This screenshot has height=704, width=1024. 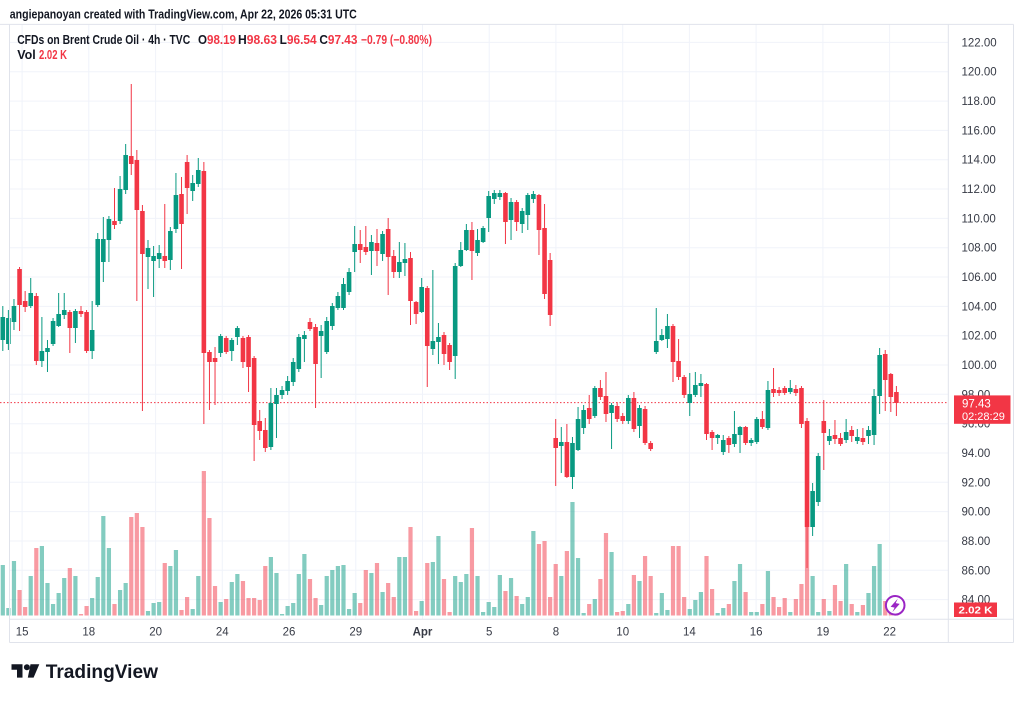 What do you see at coordinates (423, 633) in the screenshot?
I see `svg-text: Apr` at bounding box center [423, 633].